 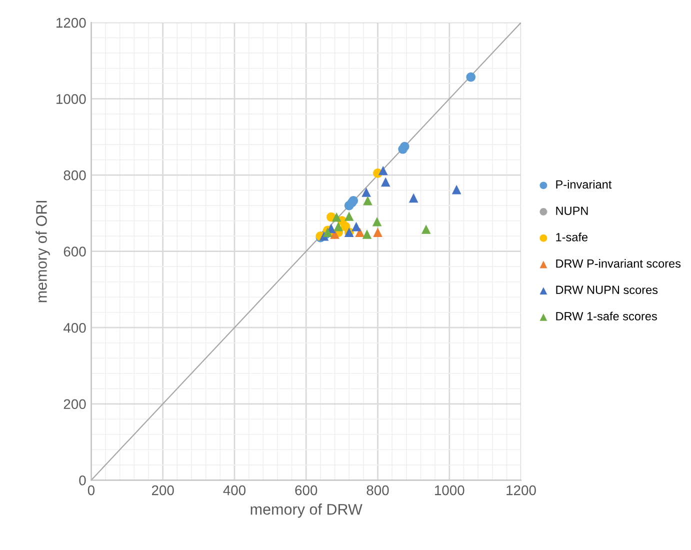 I want to click on x-tick-label: 0, so click(x=91, y=490).